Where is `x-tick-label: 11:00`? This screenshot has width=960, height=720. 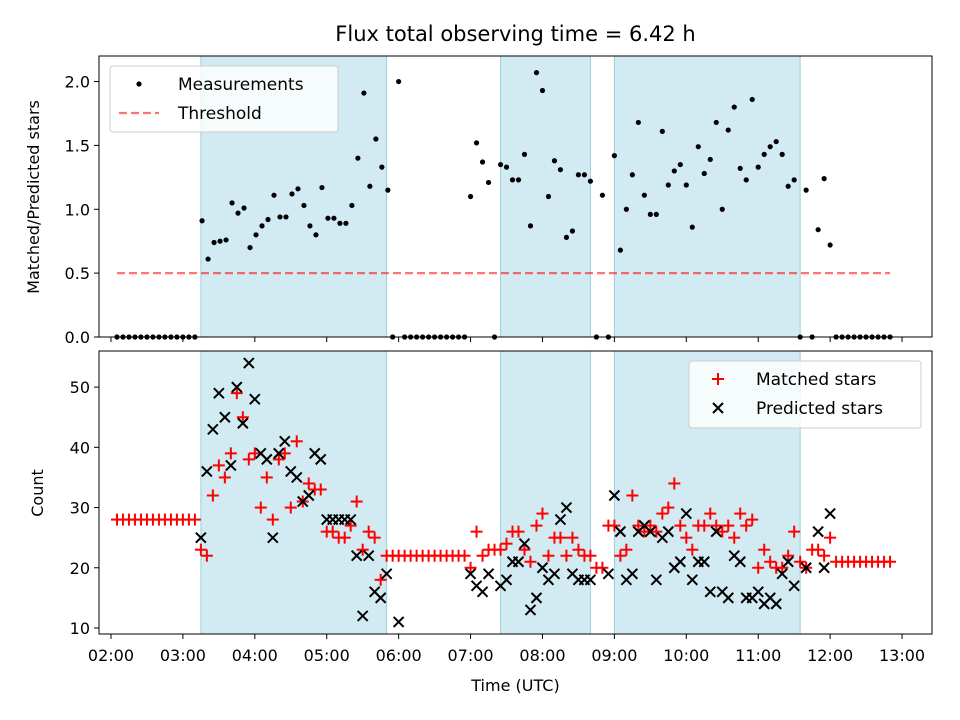 x-tick-label: 11:00 is located at coordinates (758, 655).